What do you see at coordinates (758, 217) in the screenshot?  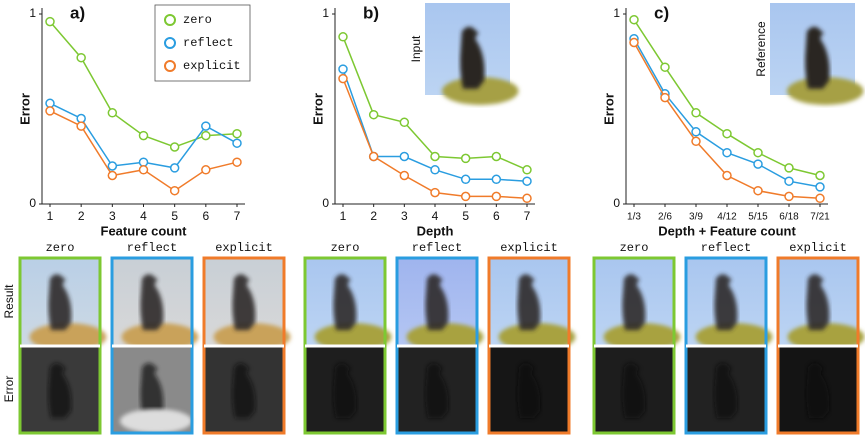 I see `x-tick-label: 5/15` at bounding box center [758, 217].